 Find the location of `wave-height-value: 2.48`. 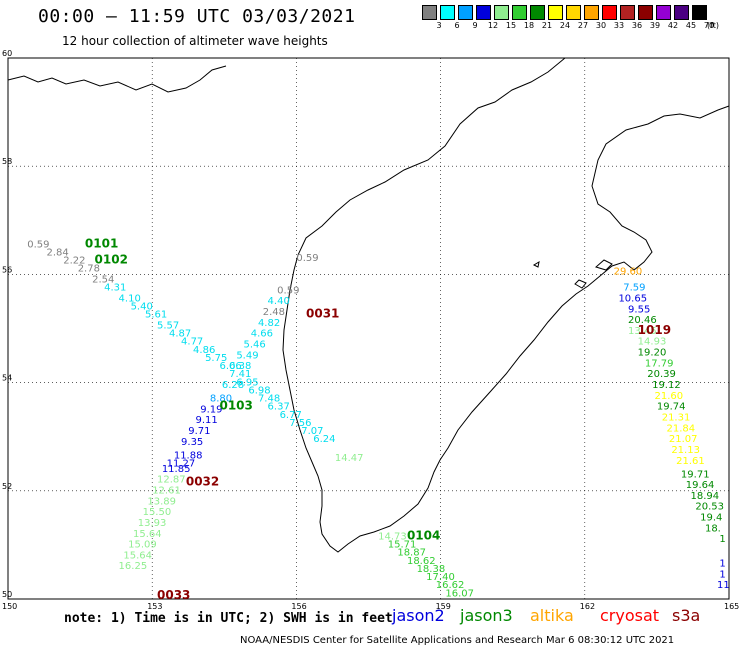

wave-height-value: 2.48 is located at coordinates (274, 312).